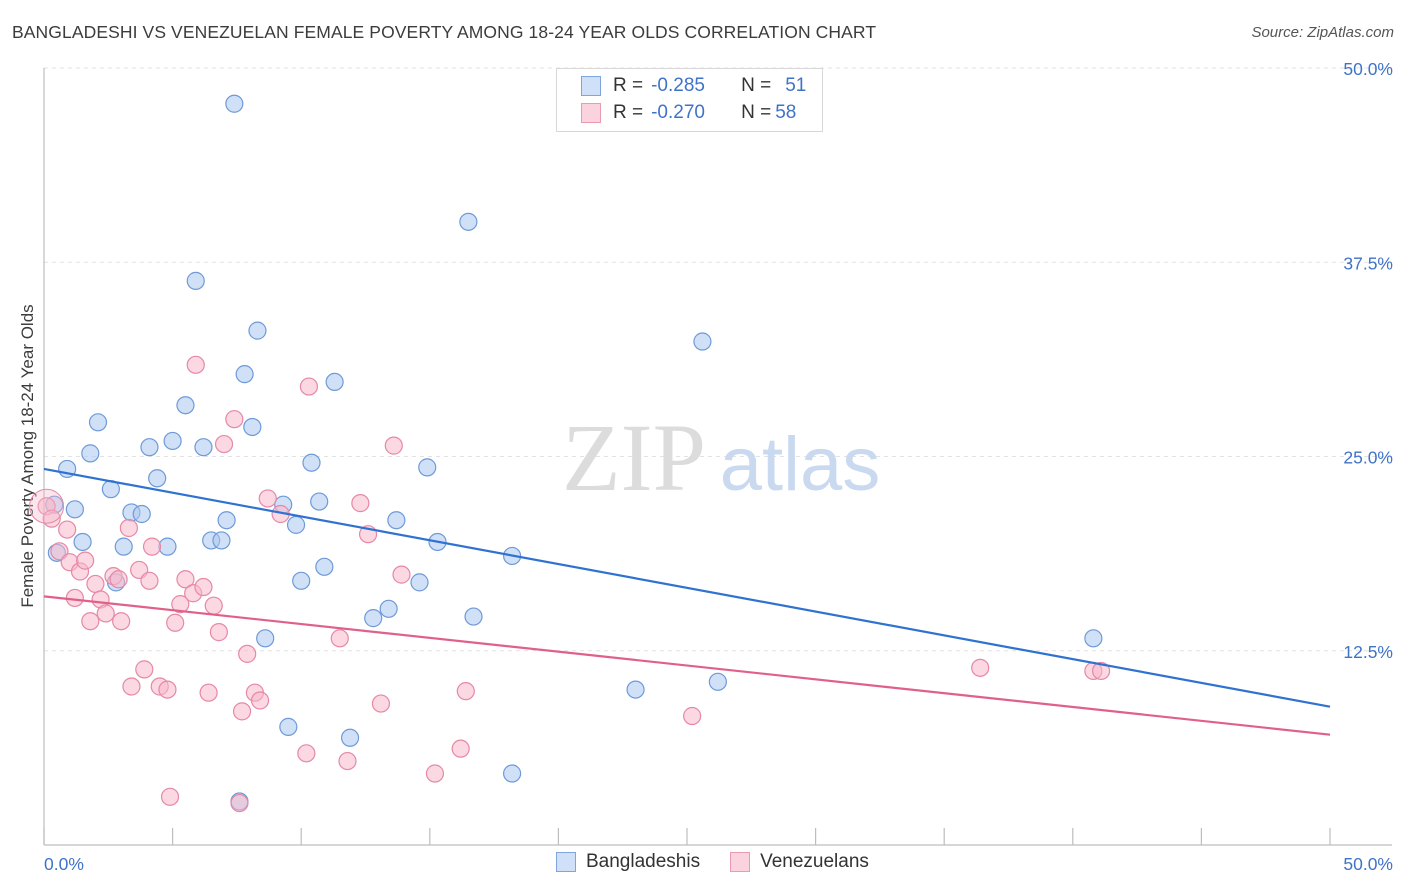 This screenshot has height=892, width=1406. Describe the element at coordinates (1322, 32) in the screenshot. I see `source-credit: Source: ZipAtlas.com` at that location.